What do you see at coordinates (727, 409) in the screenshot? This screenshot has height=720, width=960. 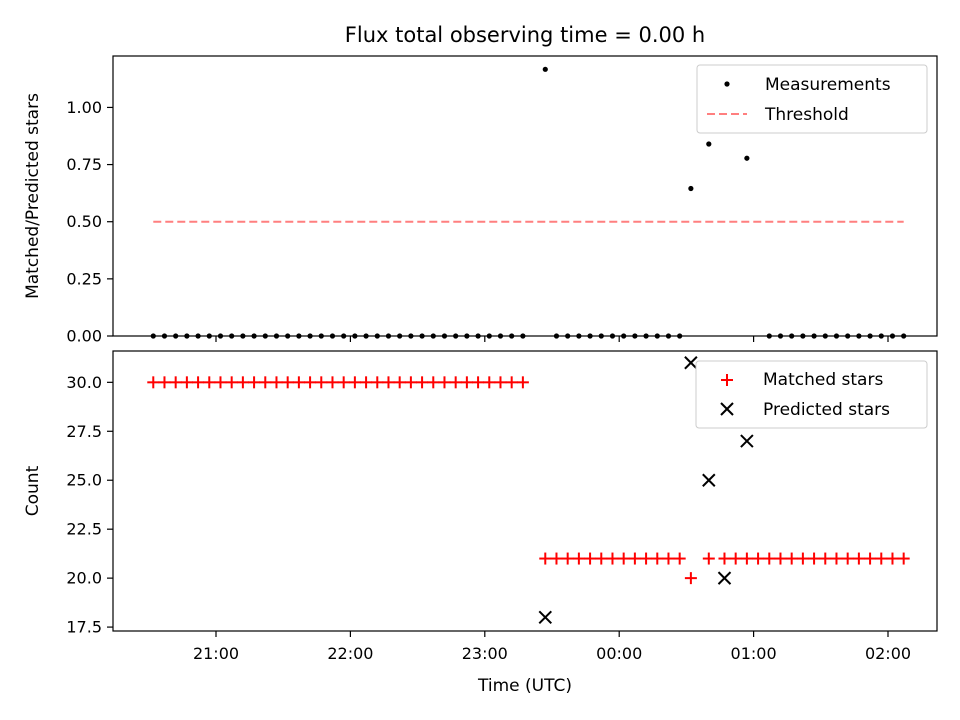 I see `legend-marker-predicted-stars` at bounding box center [727, 409].